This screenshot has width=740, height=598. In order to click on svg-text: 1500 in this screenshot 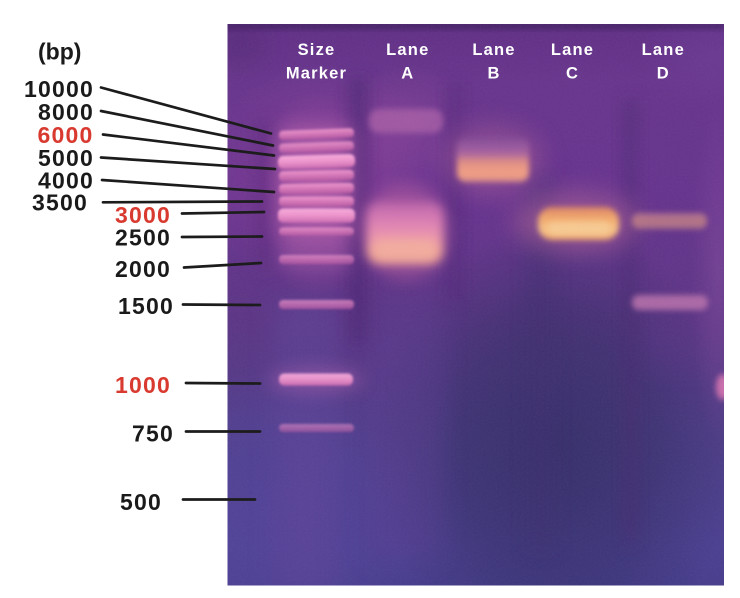, I will do `click(146, 306)`.